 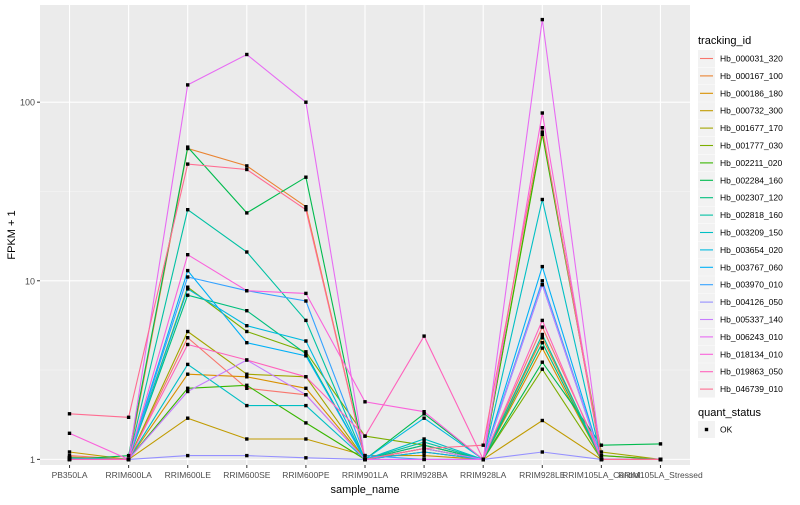 I want to click on legend-label: Hb_002307_120, so click(x=751, y=198).